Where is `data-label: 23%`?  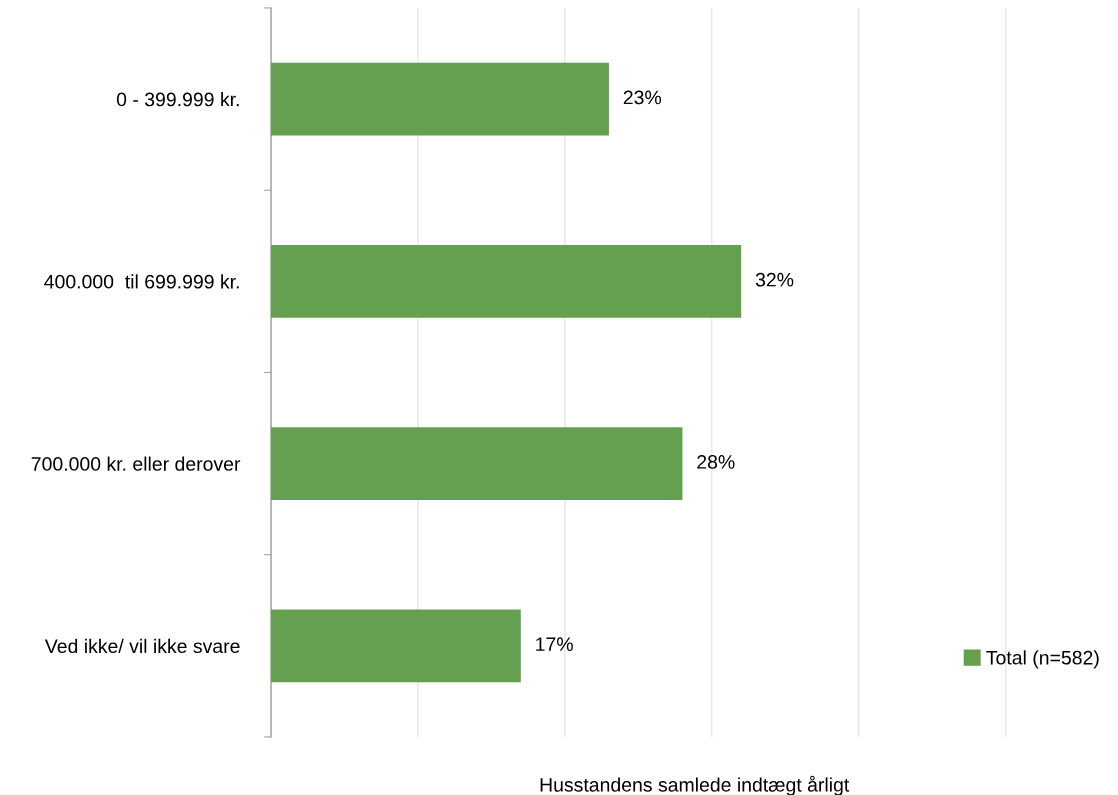
data-label: 23% is located at coordinates (642, 97).